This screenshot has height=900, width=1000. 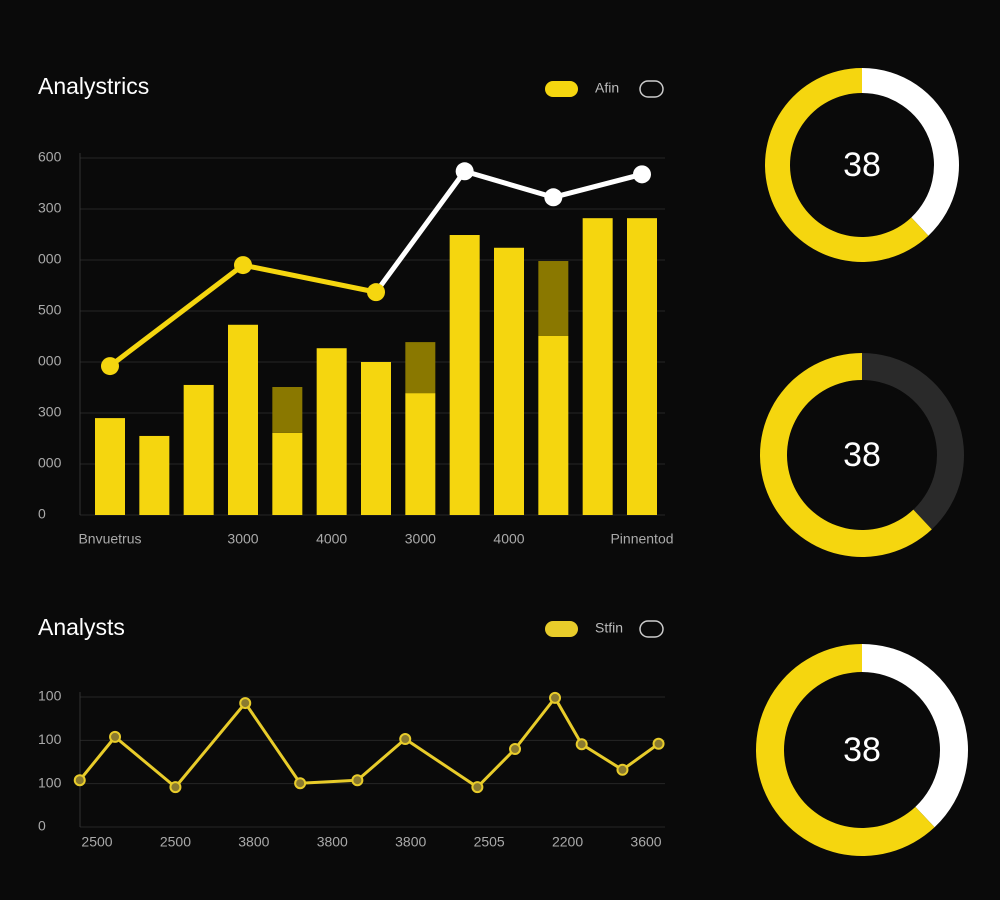 I want to click on x-tick-label: 2200, so click(x=567, y=842).